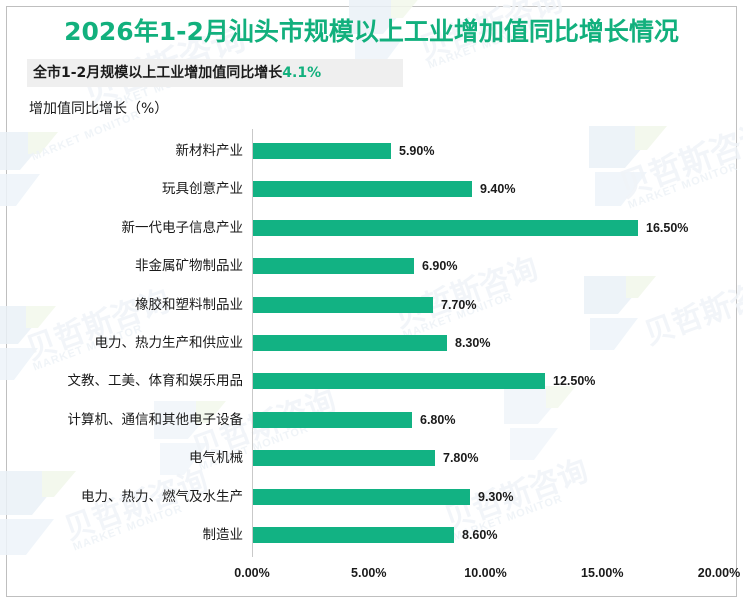 This screenshot has height=603, width=743. What do you see at coordinates (498, 189) in the screenshot?
I see `bar-value-label: 9.40%` at bounding box center [498, 189].